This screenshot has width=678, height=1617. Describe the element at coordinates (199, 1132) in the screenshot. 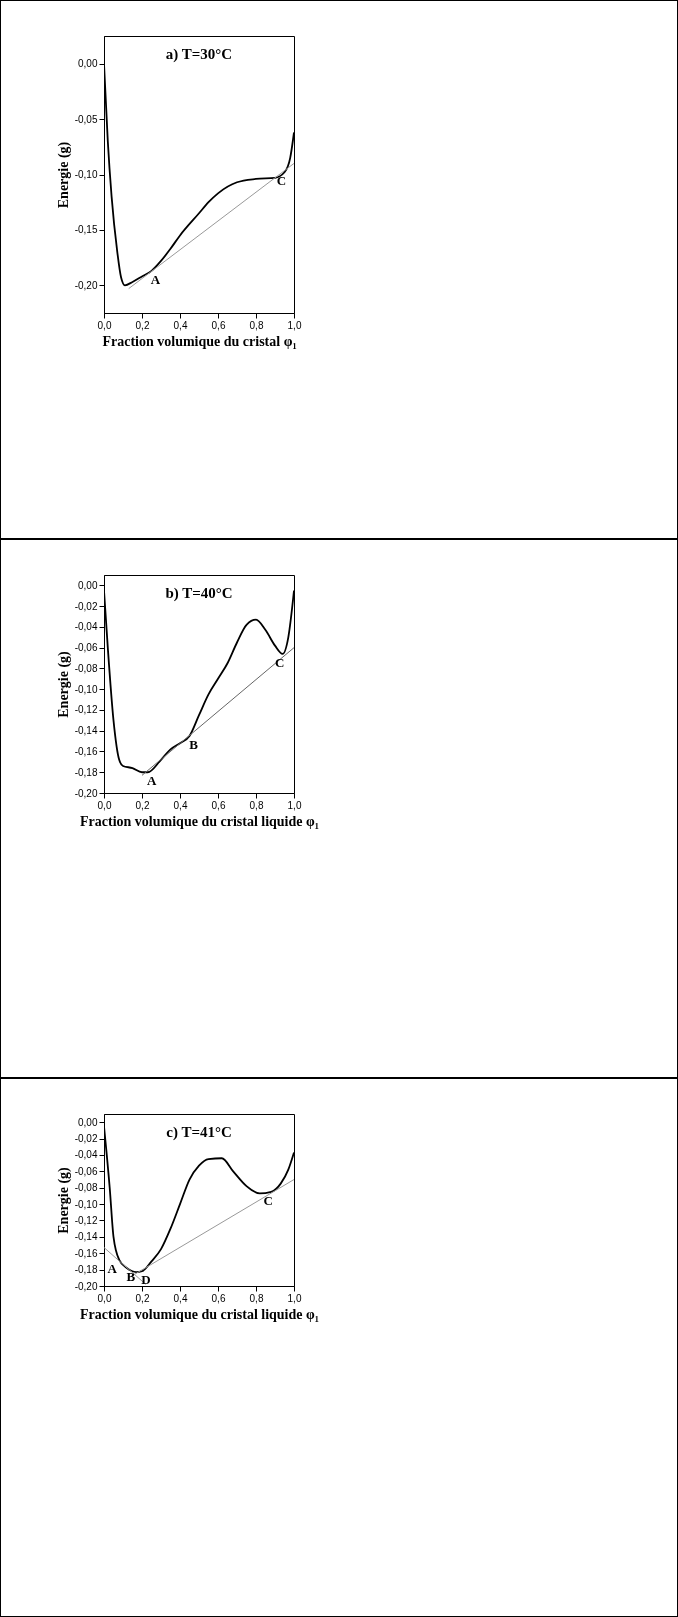

I see `text: c) T=41°C` at that location.